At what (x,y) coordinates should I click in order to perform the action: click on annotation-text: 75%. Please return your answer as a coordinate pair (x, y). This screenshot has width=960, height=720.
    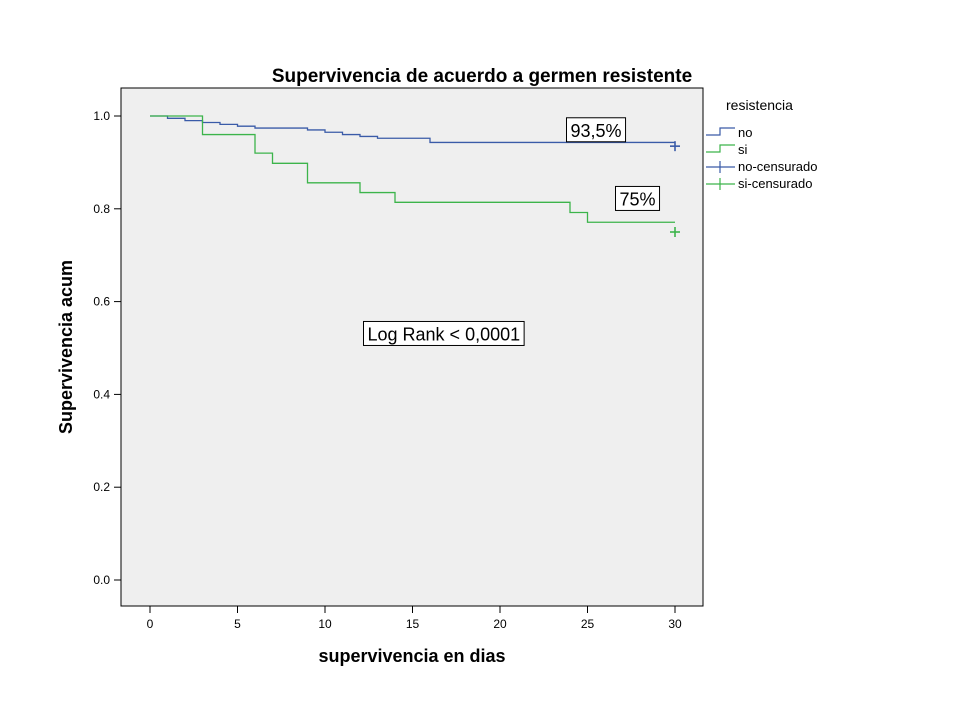
    Looking at the image, I should click on (638, 199).